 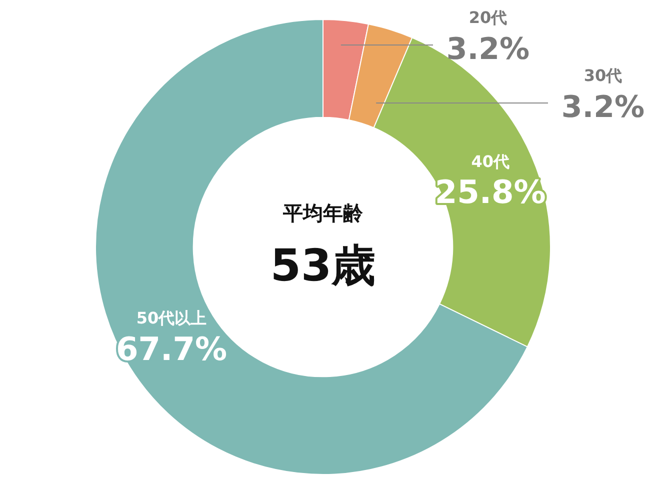 What do you see at coordinates (323, 266) in the screenshot?
I see `text: 53歳` at bounding box center [323, 266].